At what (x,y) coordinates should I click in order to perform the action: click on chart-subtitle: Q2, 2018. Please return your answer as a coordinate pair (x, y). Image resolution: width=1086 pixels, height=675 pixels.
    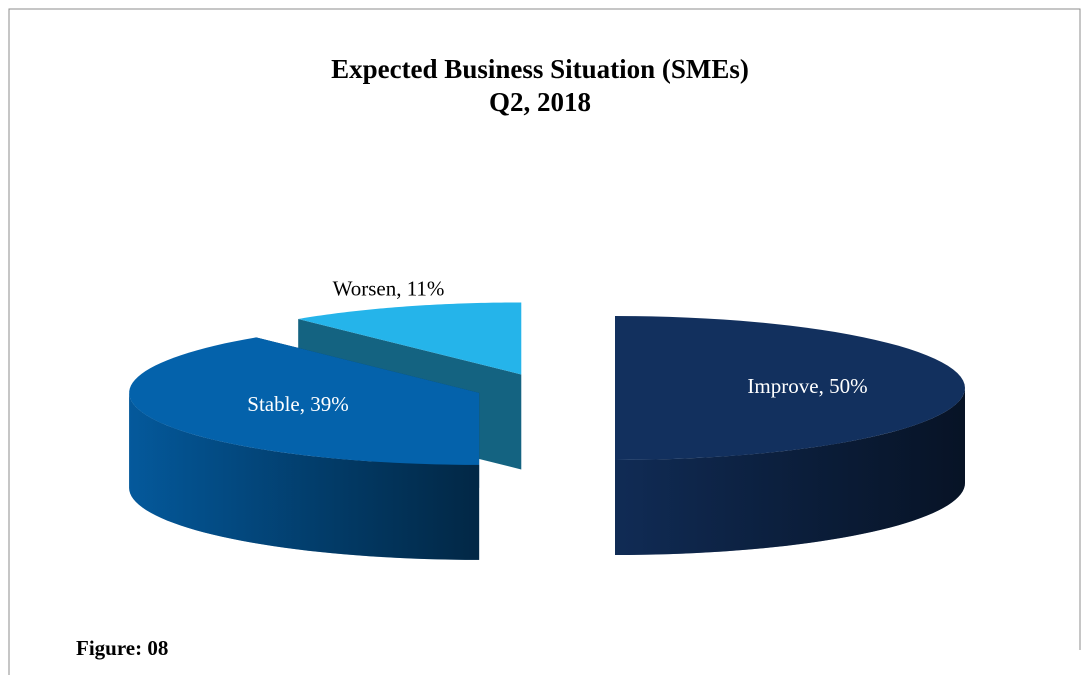
    Looking at the image, I should click on (540, 102).